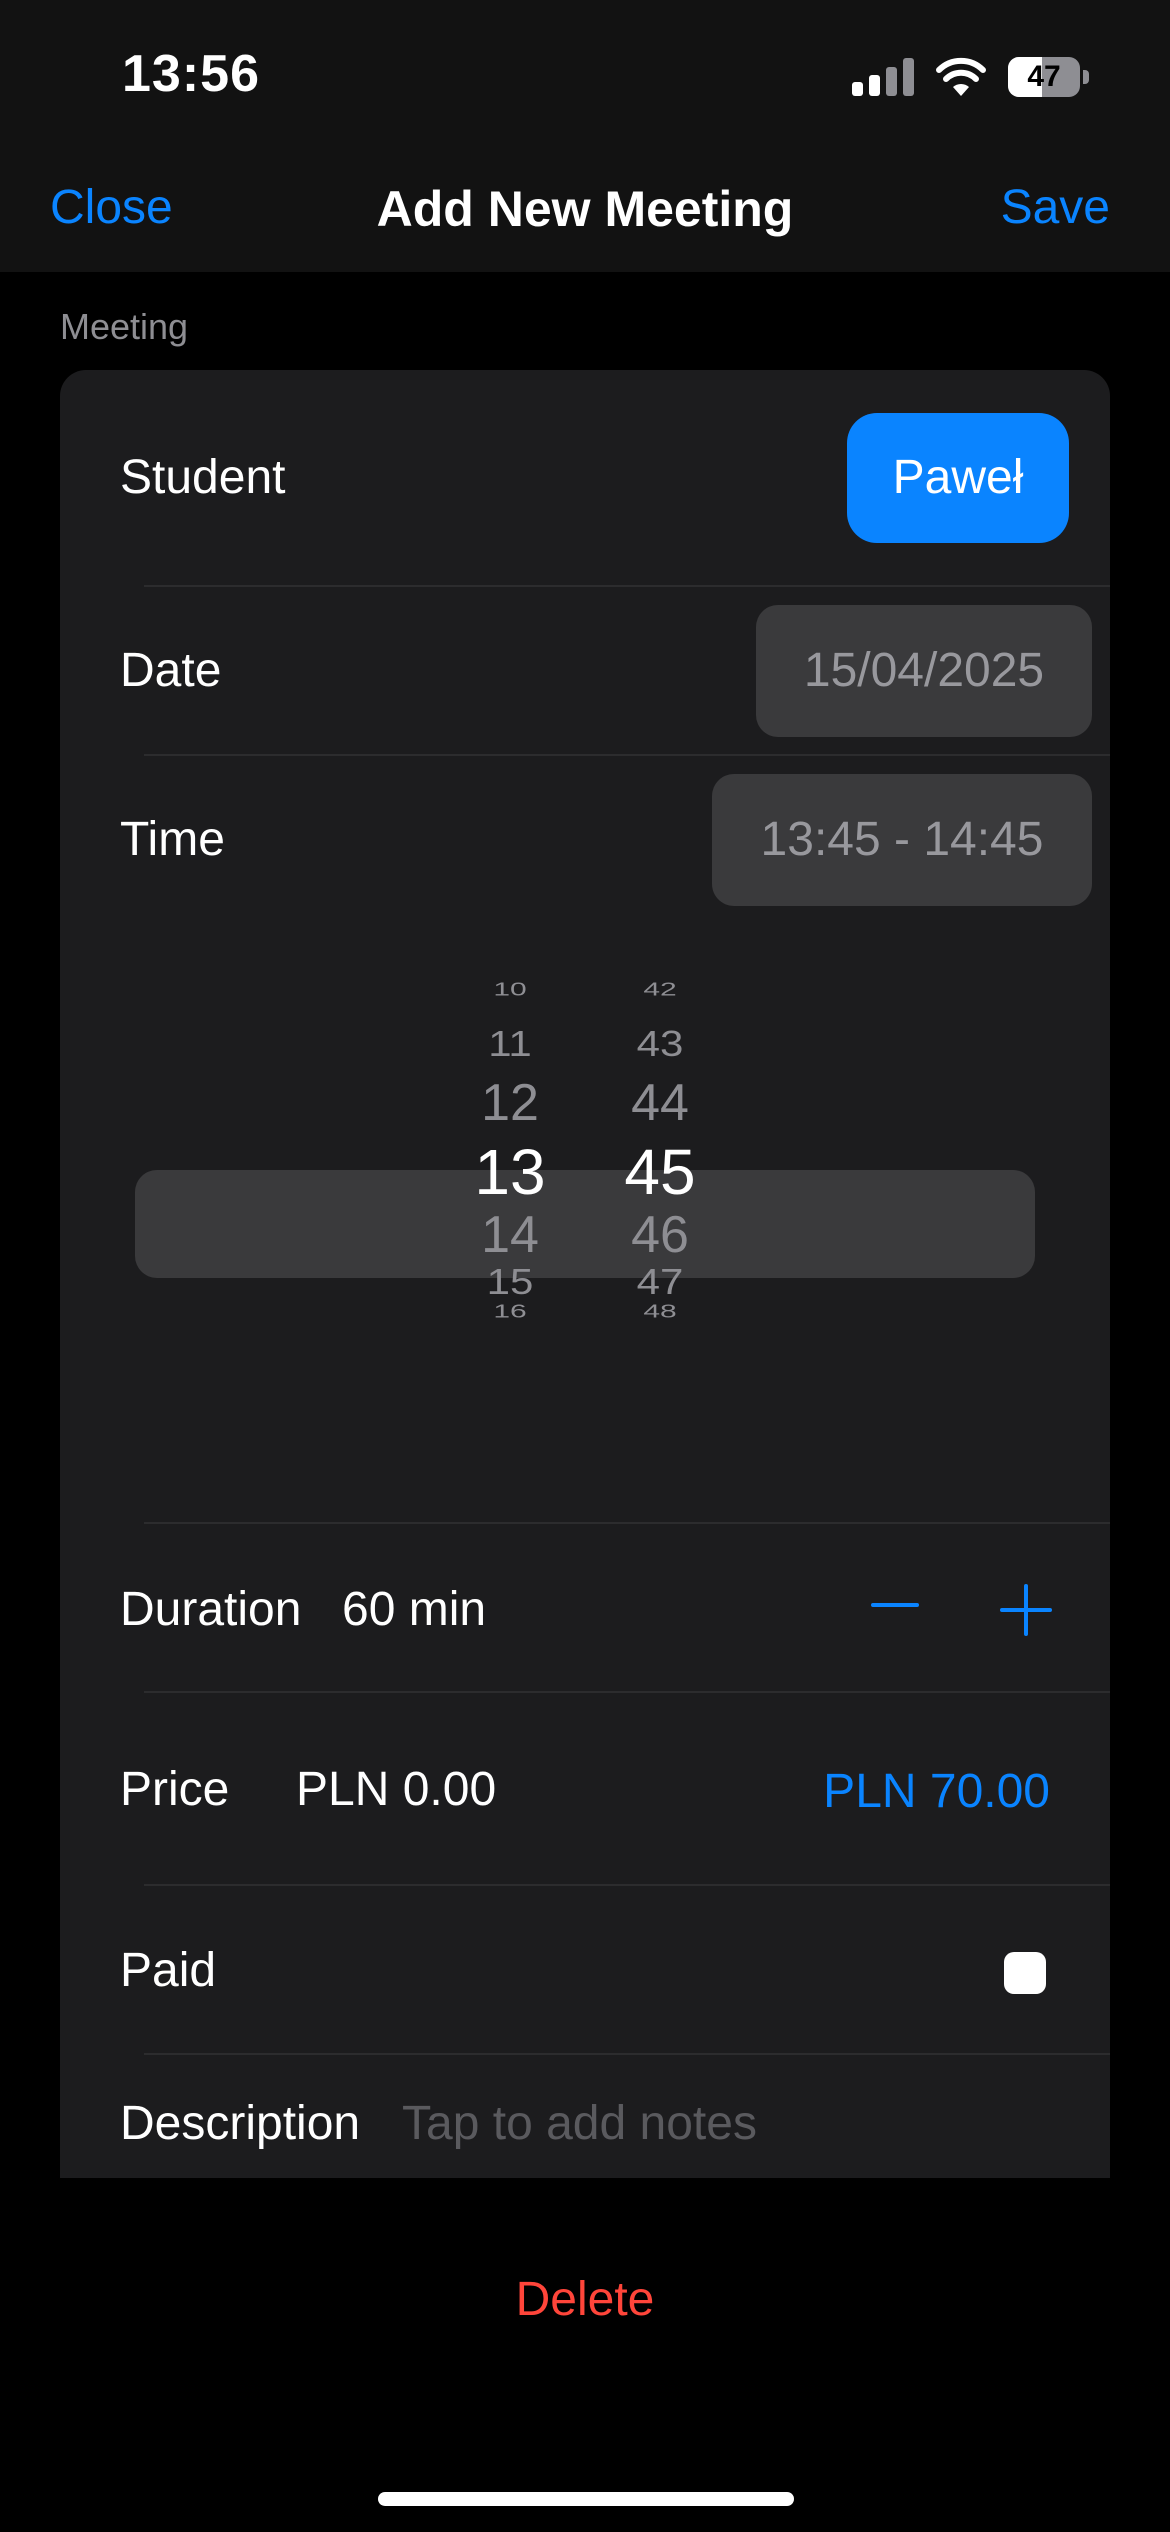 The image size is (1170, 2532). Describe the element at coordinates (660, 1282) in the screenshot. I see `minute-option: 47` at that location.